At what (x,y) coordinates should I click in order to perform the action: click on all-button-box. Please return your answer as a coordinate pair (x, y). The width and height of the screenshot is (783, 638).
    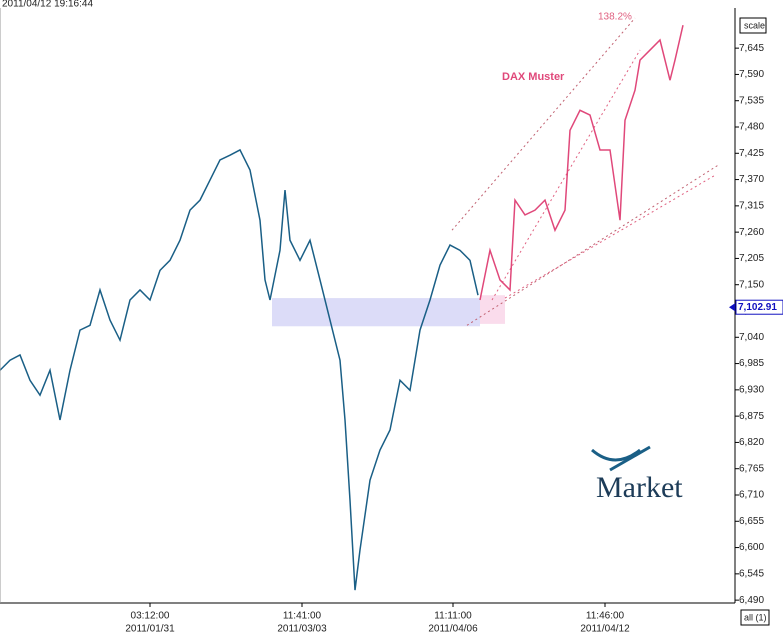
    Looking at the image, I should click on (755, 617).